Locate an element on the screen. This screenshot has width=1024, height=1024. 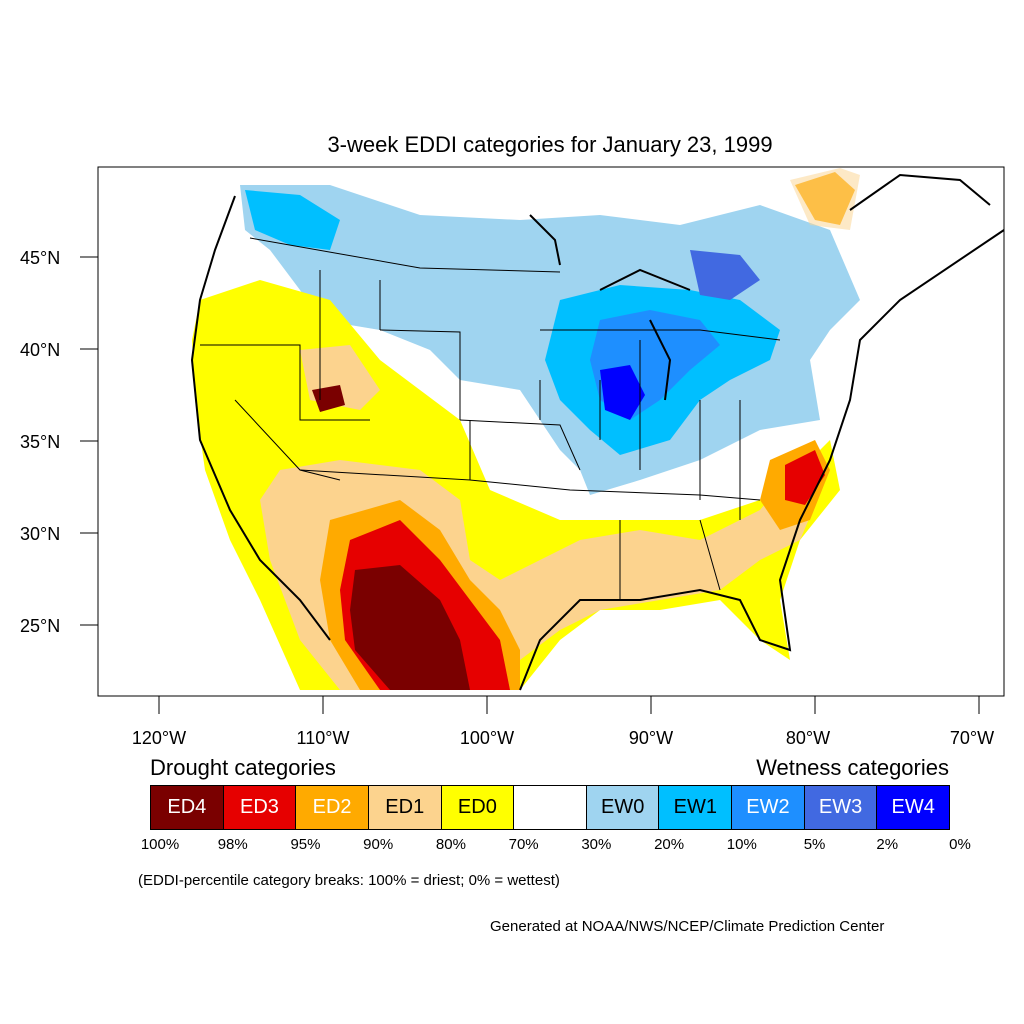
break-label: 100% is located at coordinates (160, 844).